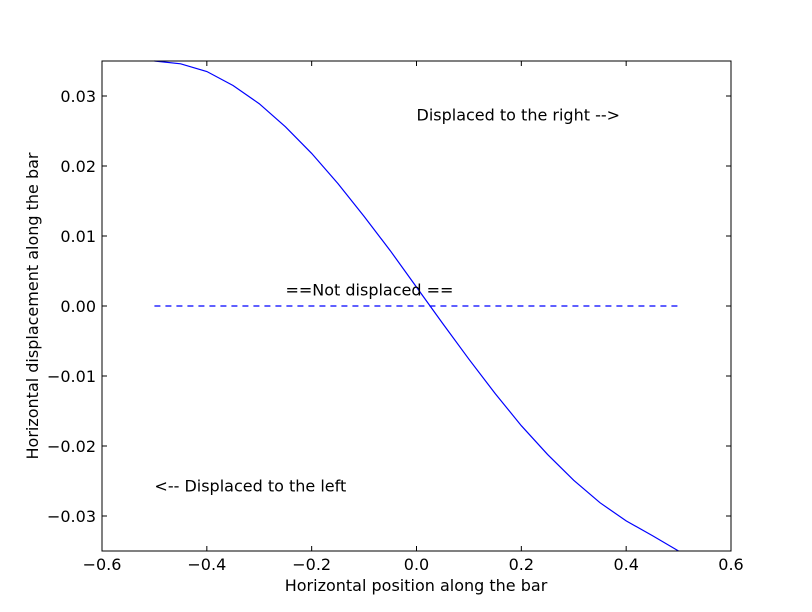 The image size is (812, 612). I want to click on y-tick-label: 0.00, so click(78, 306).